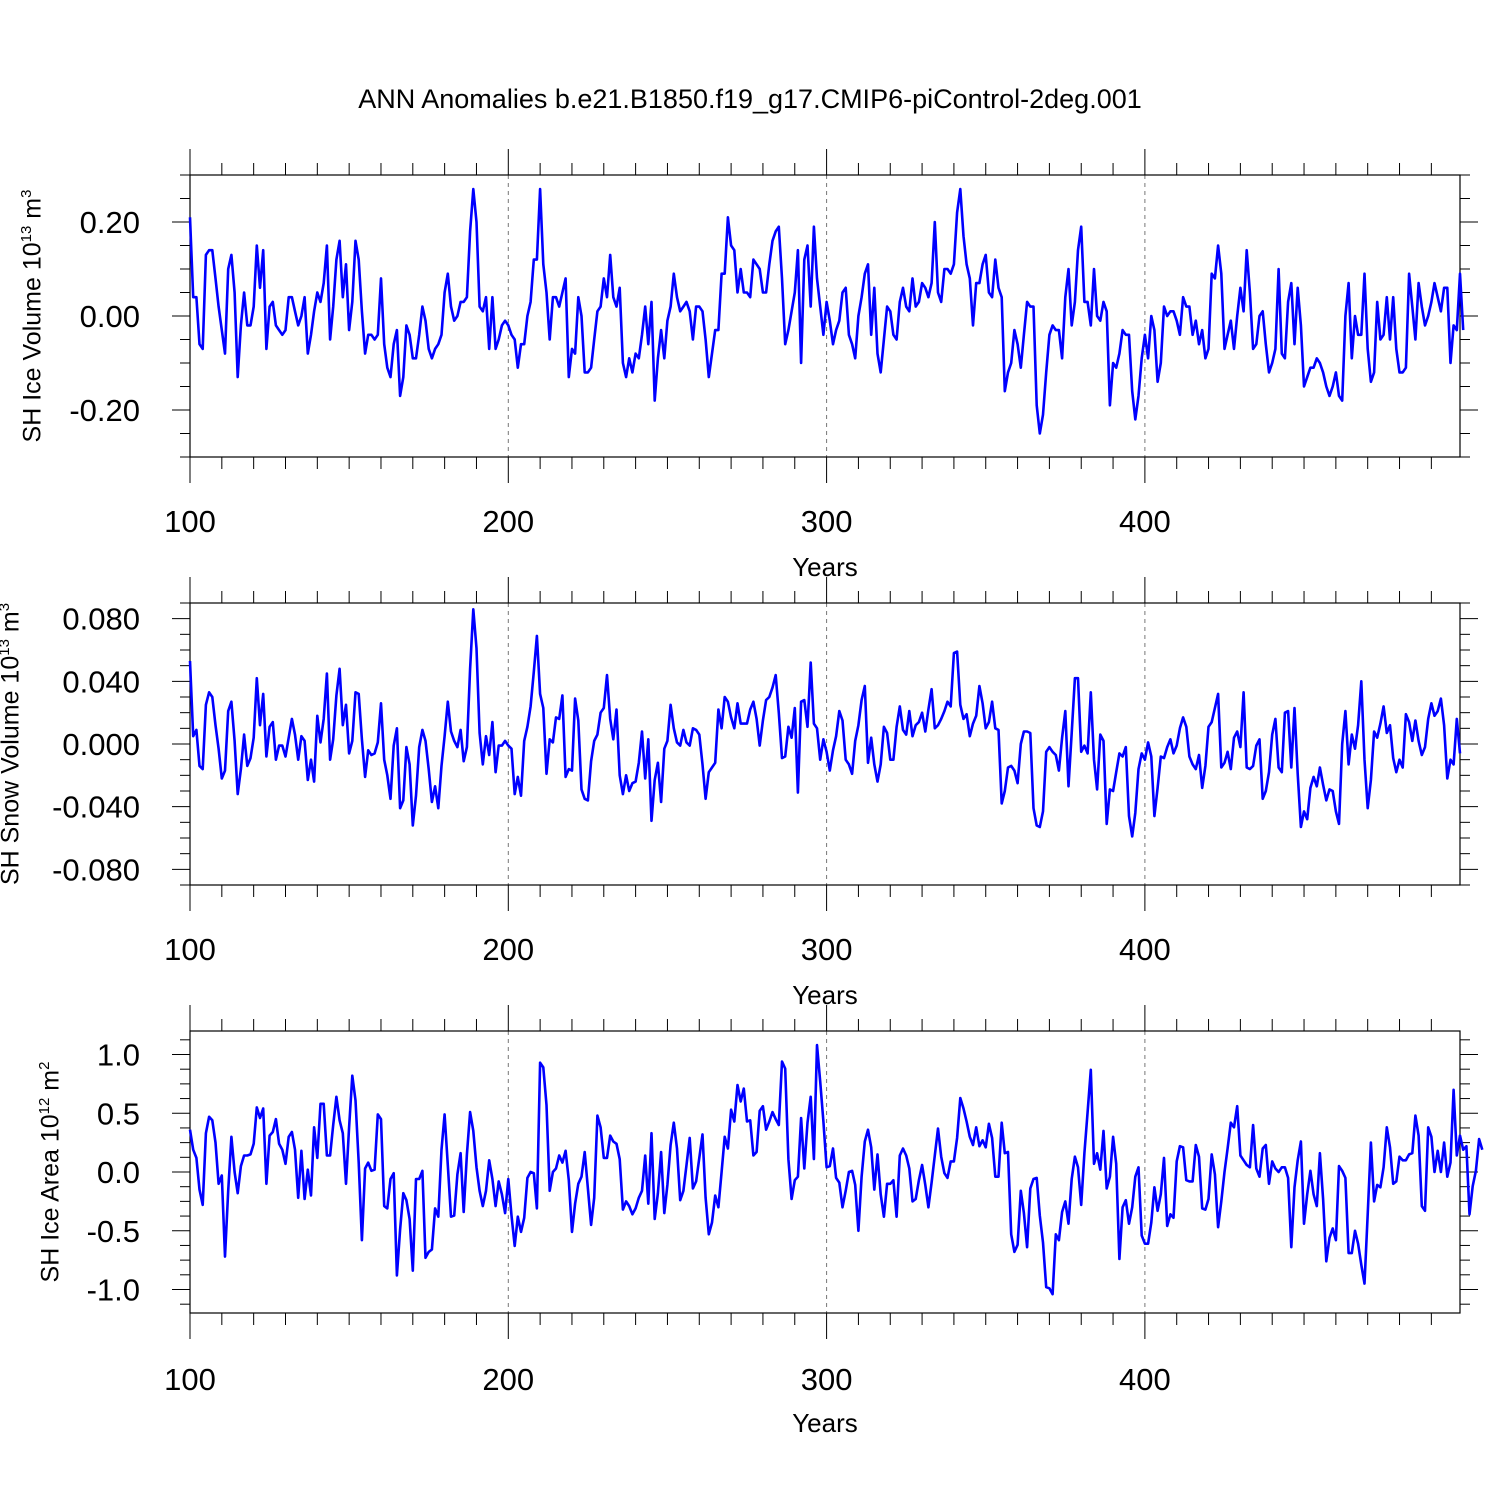 This screenshot has height=1500, width=1500. I want to click on y-tick-label: -0.080, so click(96, 869).